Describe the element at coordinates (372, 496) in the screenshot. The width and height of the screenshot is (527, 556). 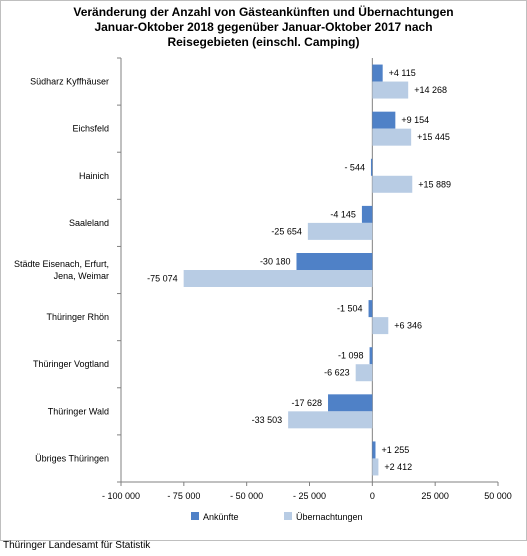
I see `x-tick-label: 0` at that location.